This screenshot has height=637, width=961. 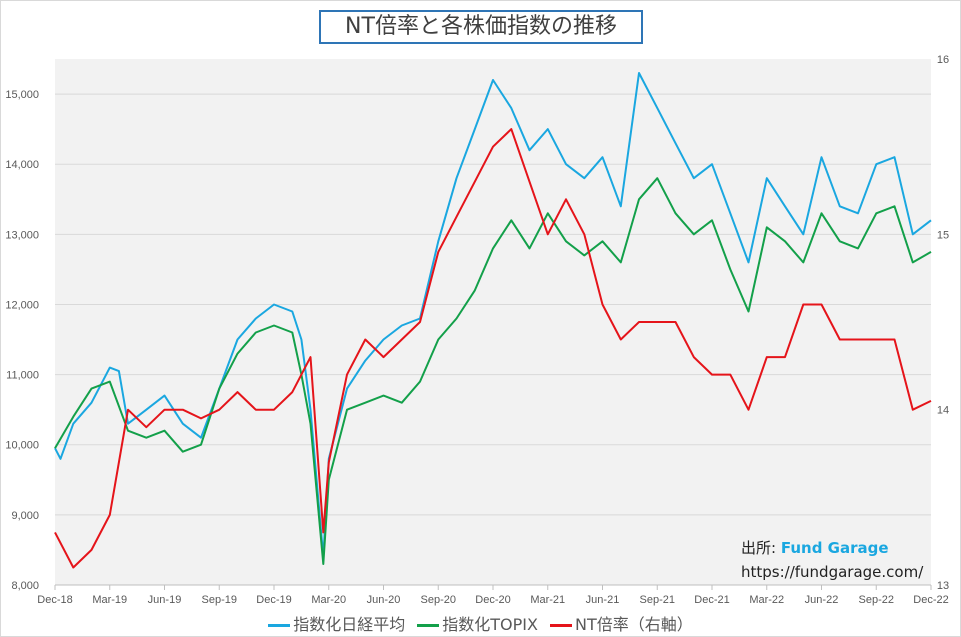 I want to click on x-tick-label: Dec-20, so click(x=492, y=600).